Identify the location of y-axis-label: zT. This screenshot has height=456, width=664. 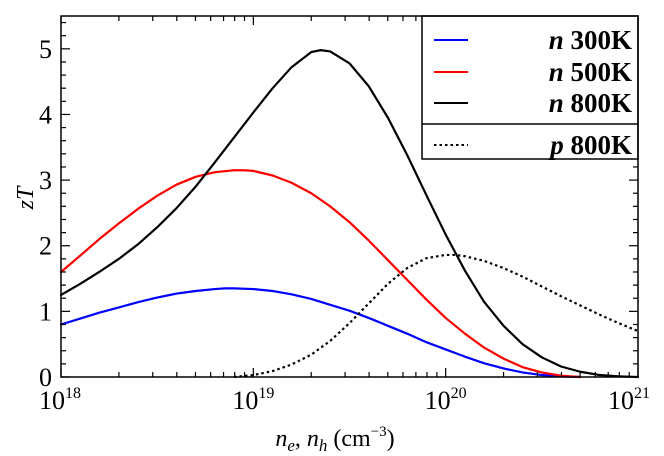
(26, 197).